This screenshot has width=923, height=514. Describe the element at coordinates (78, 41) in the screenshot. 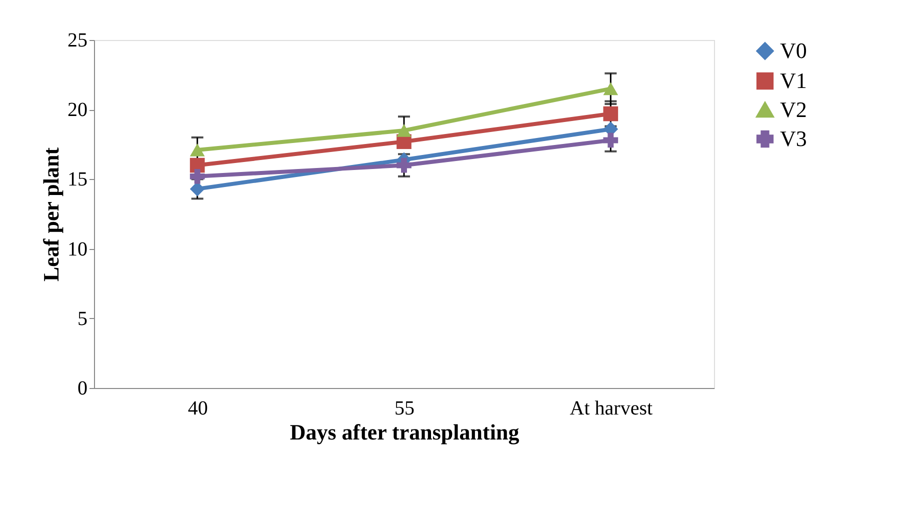

I see `y-tick-label: 25` at that location.